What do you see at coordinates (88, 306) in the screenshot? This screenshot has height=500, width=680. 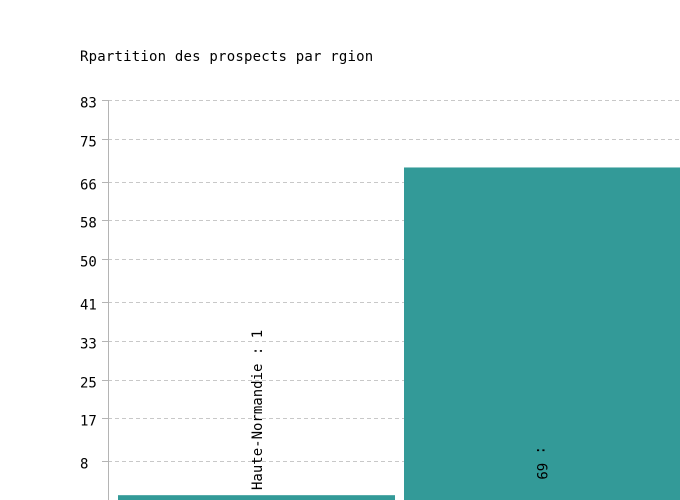 I see `y-tick-label: 41` at bounding box center [88, 306].